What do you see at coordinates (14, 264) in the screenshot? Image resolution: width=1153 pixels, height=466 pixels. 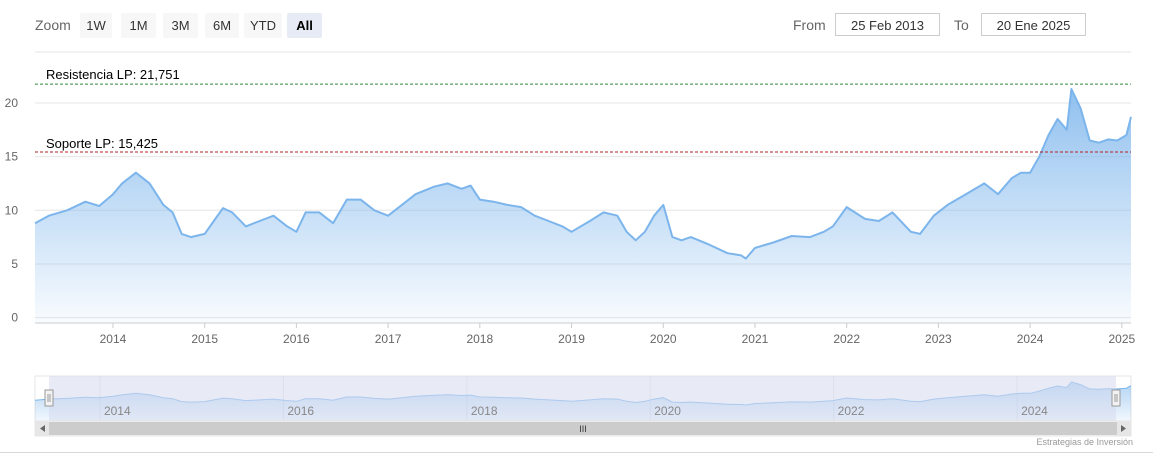 I see `y-tick-label: 5` at bounding box center [14, 264].